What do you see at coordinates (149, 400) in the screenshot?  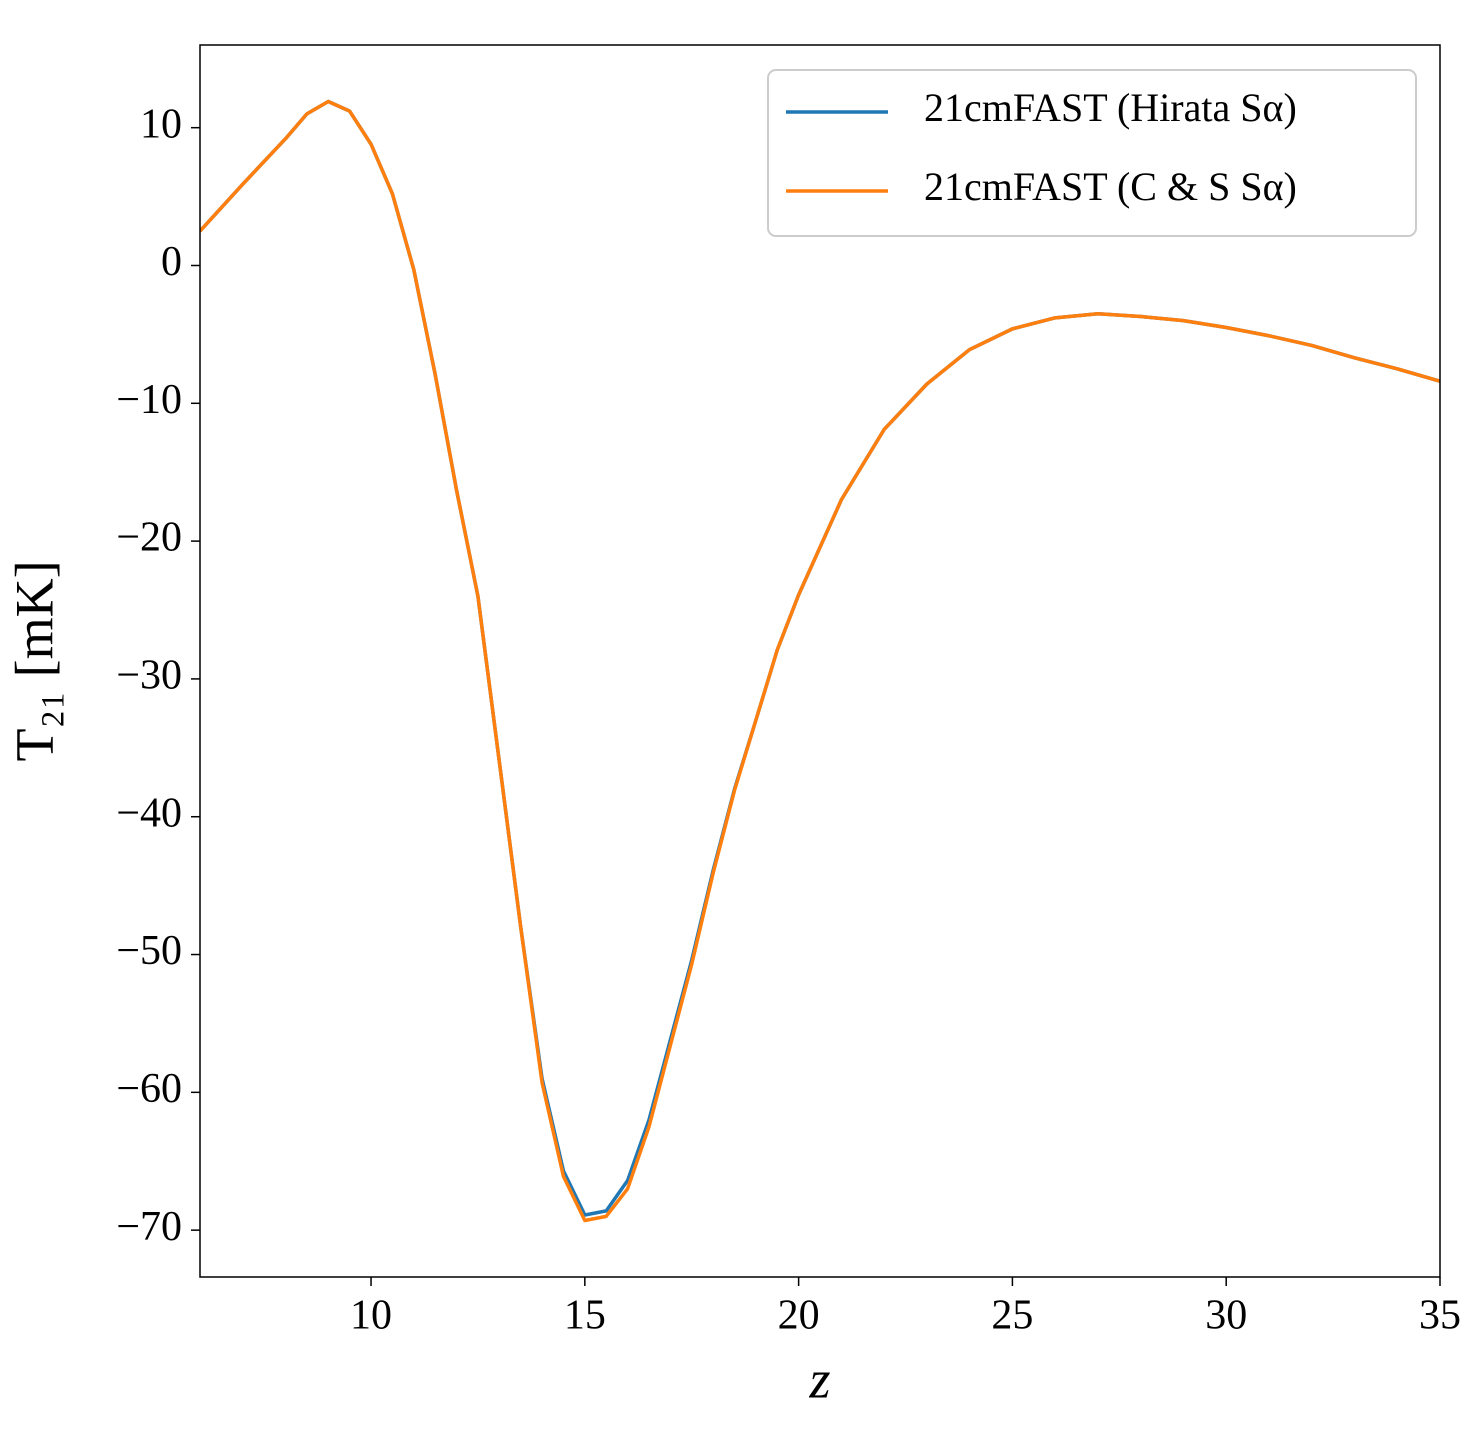 I see `y-tick-label: −10` at bounding box center [149, 400].